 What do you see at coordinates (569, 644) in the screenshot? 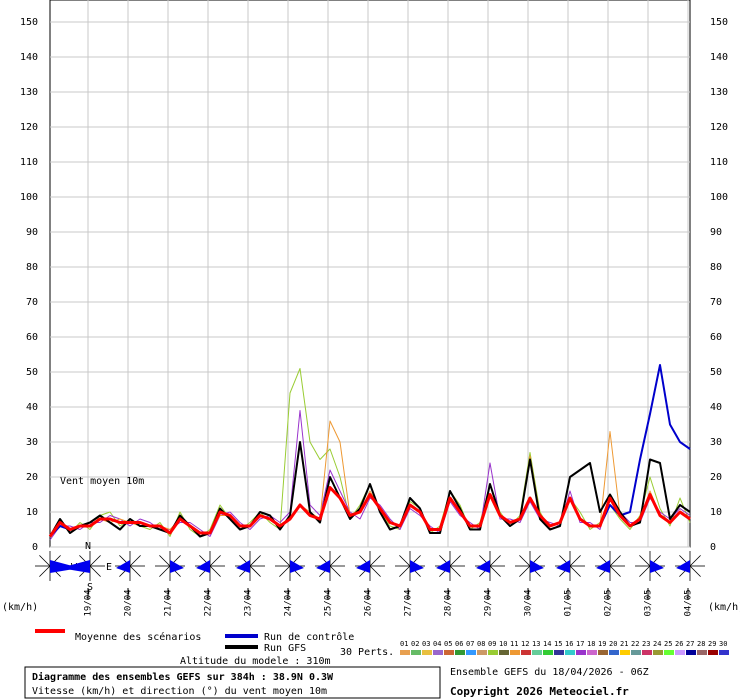
I see `legend-label: 16` at bounding box center [569, 644].